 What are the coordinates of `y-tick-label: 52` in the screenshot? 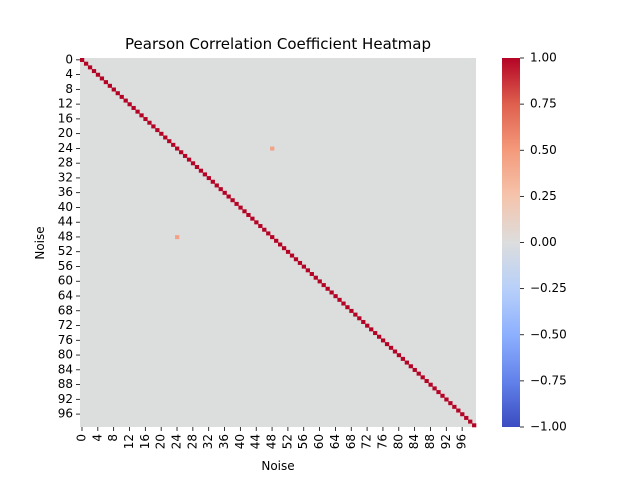 It's located at (65, 251).